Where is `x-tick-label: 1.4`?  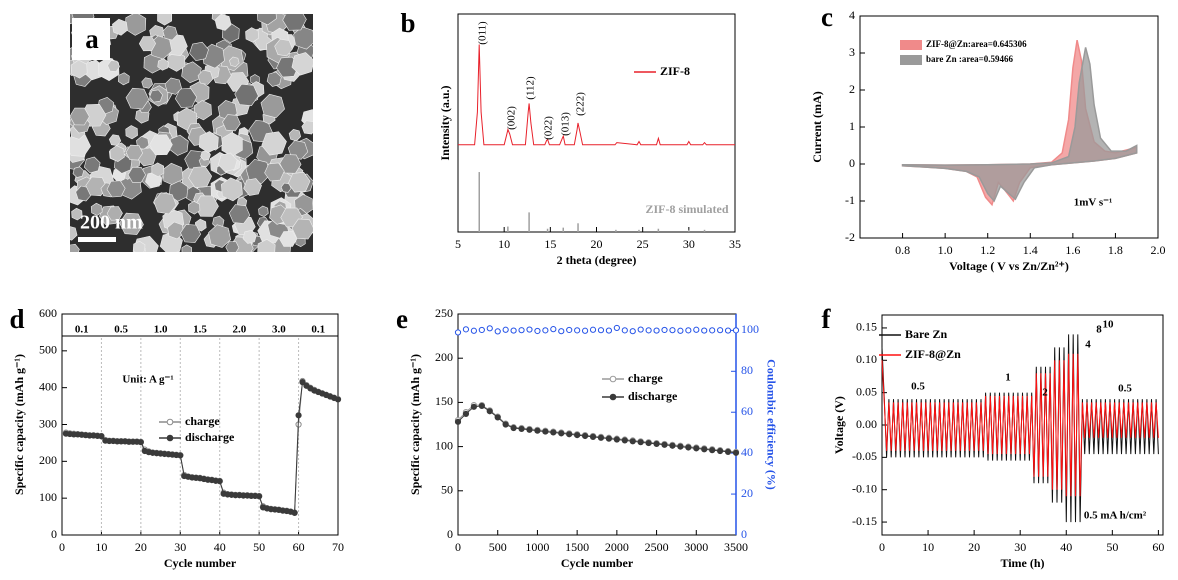
x-tick-label: 1.4 is located at coordinates (1030, 250).